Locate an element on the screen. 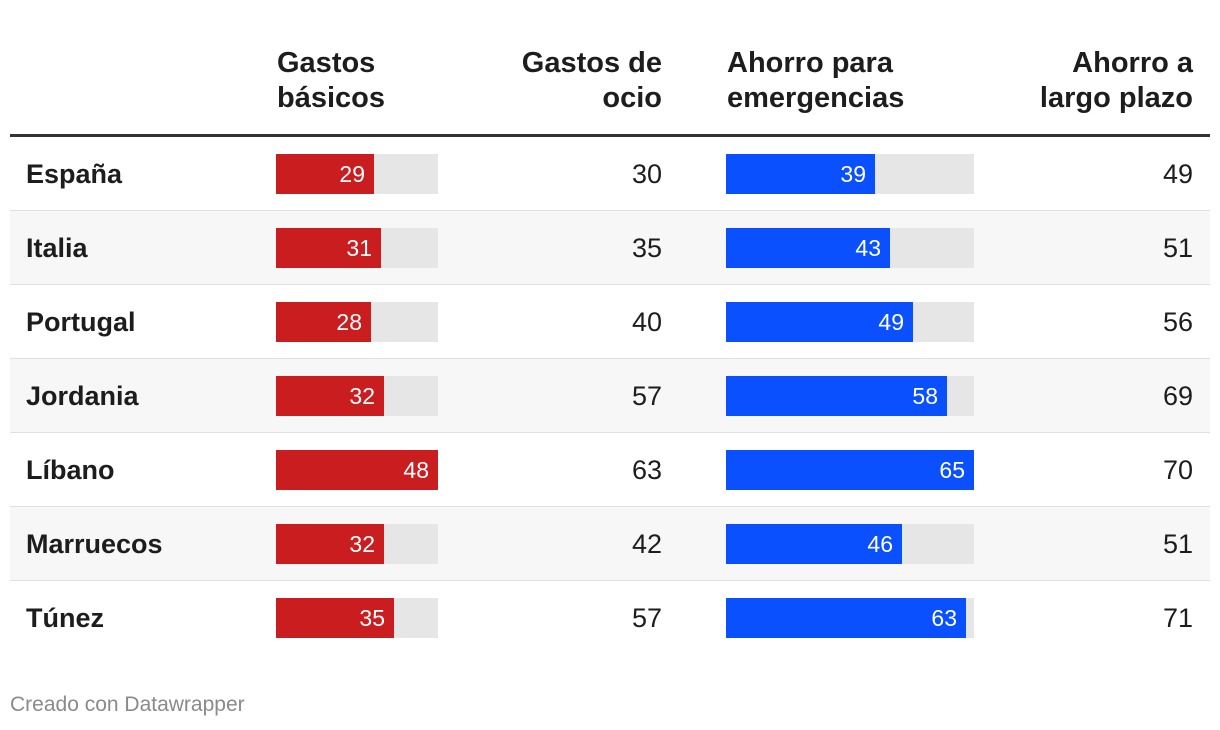 Image resolution: width=1220 pixels, height=730 pixels. country-label: Italia is located at coordinates (57, 248).